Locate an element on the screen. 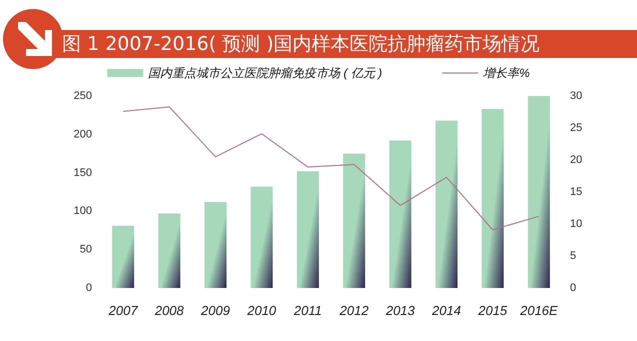  x-tick-label: 2011 is located at coordinates (307, 310).